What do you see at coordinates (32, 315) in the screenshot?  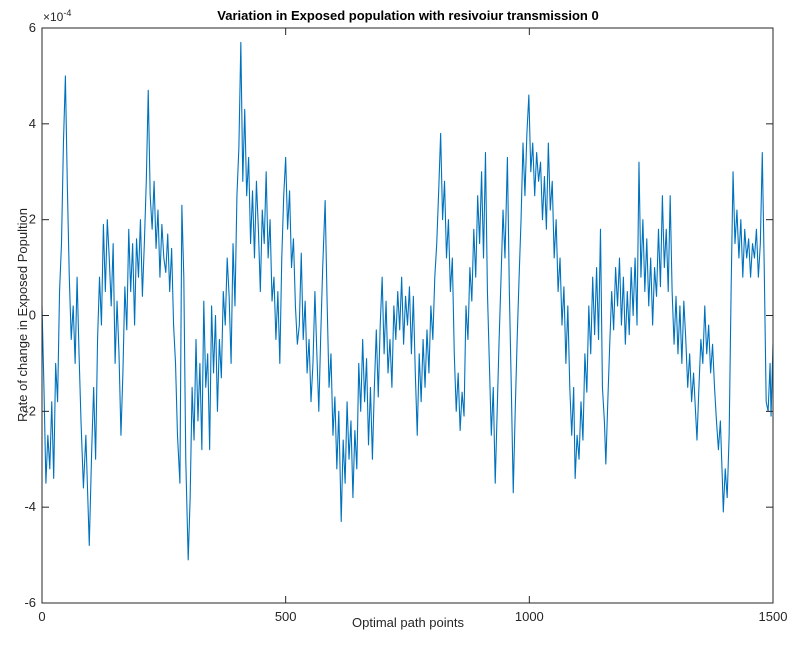 I see `y-tick-label: 0` at bounding box center [32, 315].